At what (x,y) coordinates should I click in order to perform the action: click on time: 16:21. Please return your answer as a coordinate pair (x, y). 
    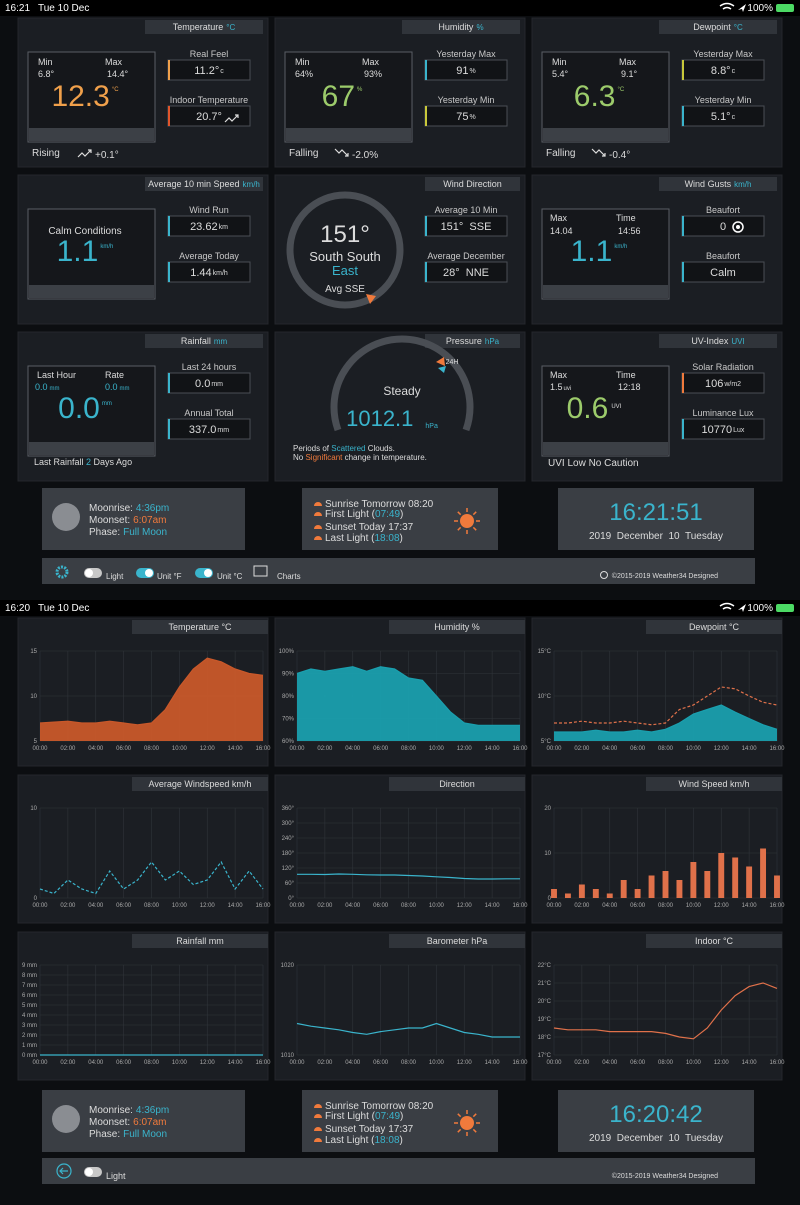
    Looking at the image, I should click on (17, 8).